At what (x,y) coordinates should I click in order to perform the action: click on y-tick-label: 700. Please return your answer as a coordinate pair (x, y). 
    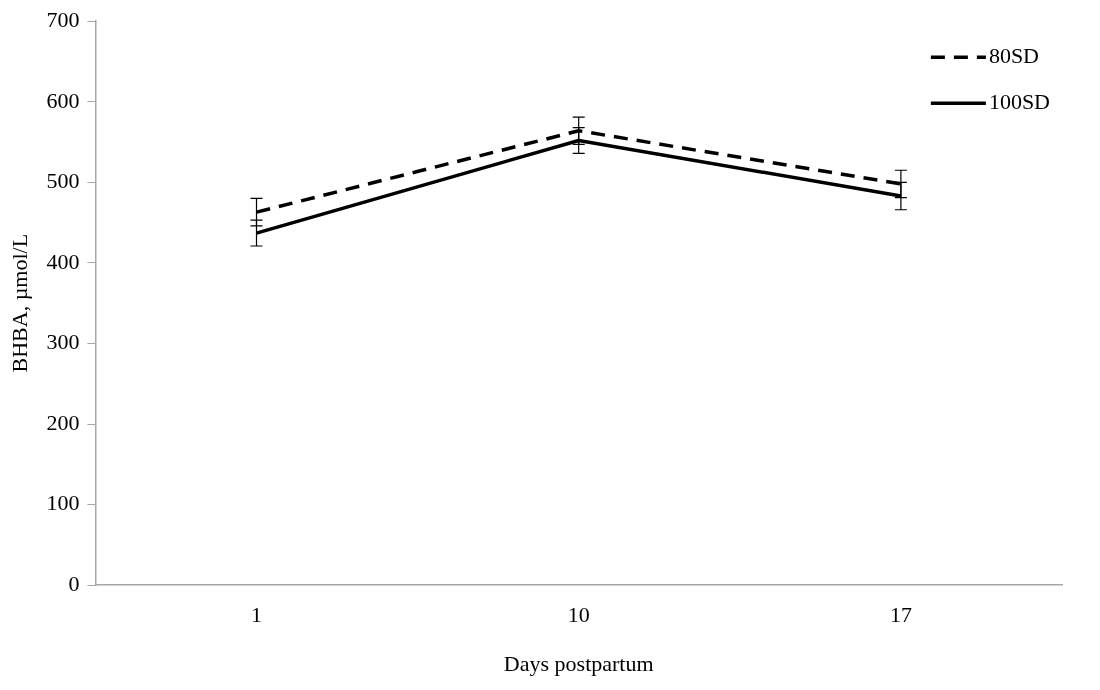
    Looking at the image, I should click on (63, 19).